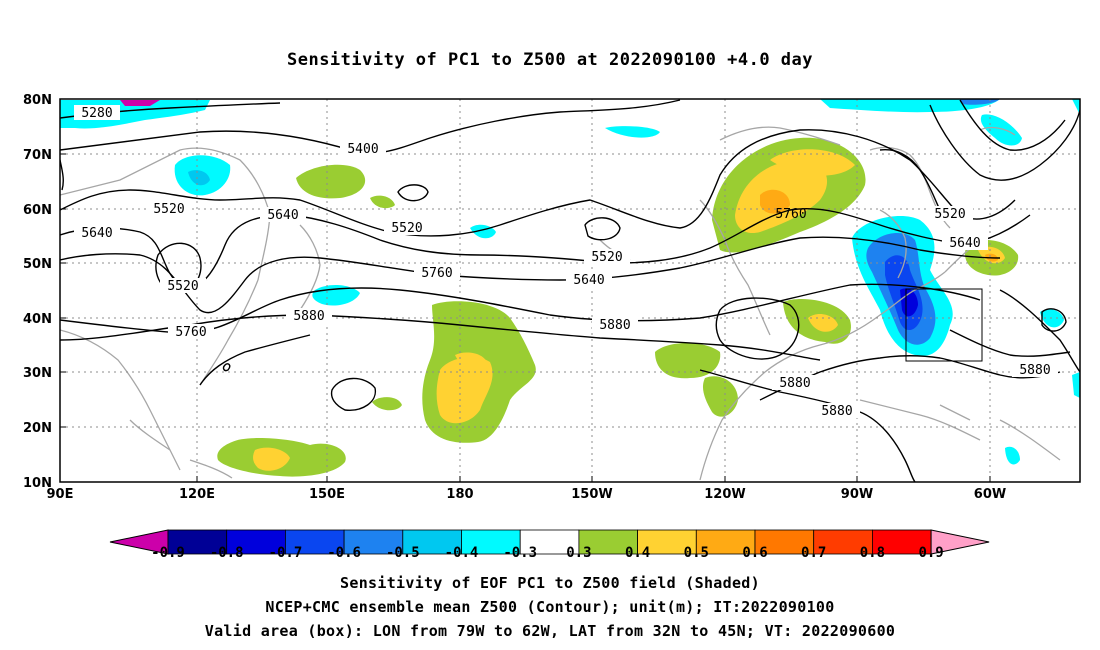  I want to click on colorbar-label: -0.8, so click(227, 553).